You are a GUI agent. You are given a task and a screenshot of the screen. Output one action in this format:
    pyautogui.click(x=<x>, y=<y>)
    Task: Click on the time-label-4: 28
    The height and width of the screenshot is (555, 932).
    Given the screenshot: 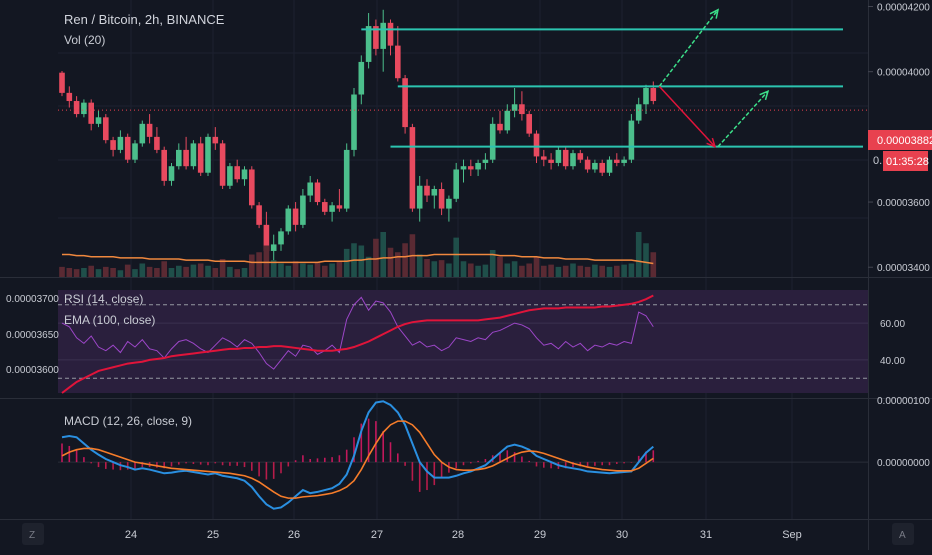 What is the action you would take?
    pyautogui.click(x=458, y=535)
    